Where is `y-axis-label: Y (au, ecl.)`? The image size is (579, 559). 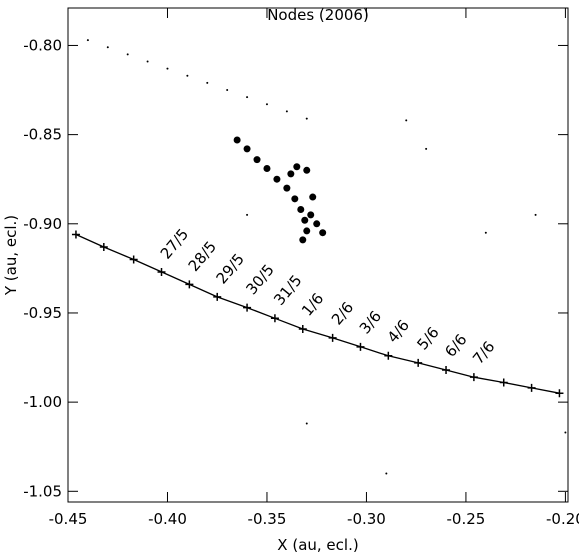
y-axis-label: Y (au, ecl.) is located at coordinates (11, 255).